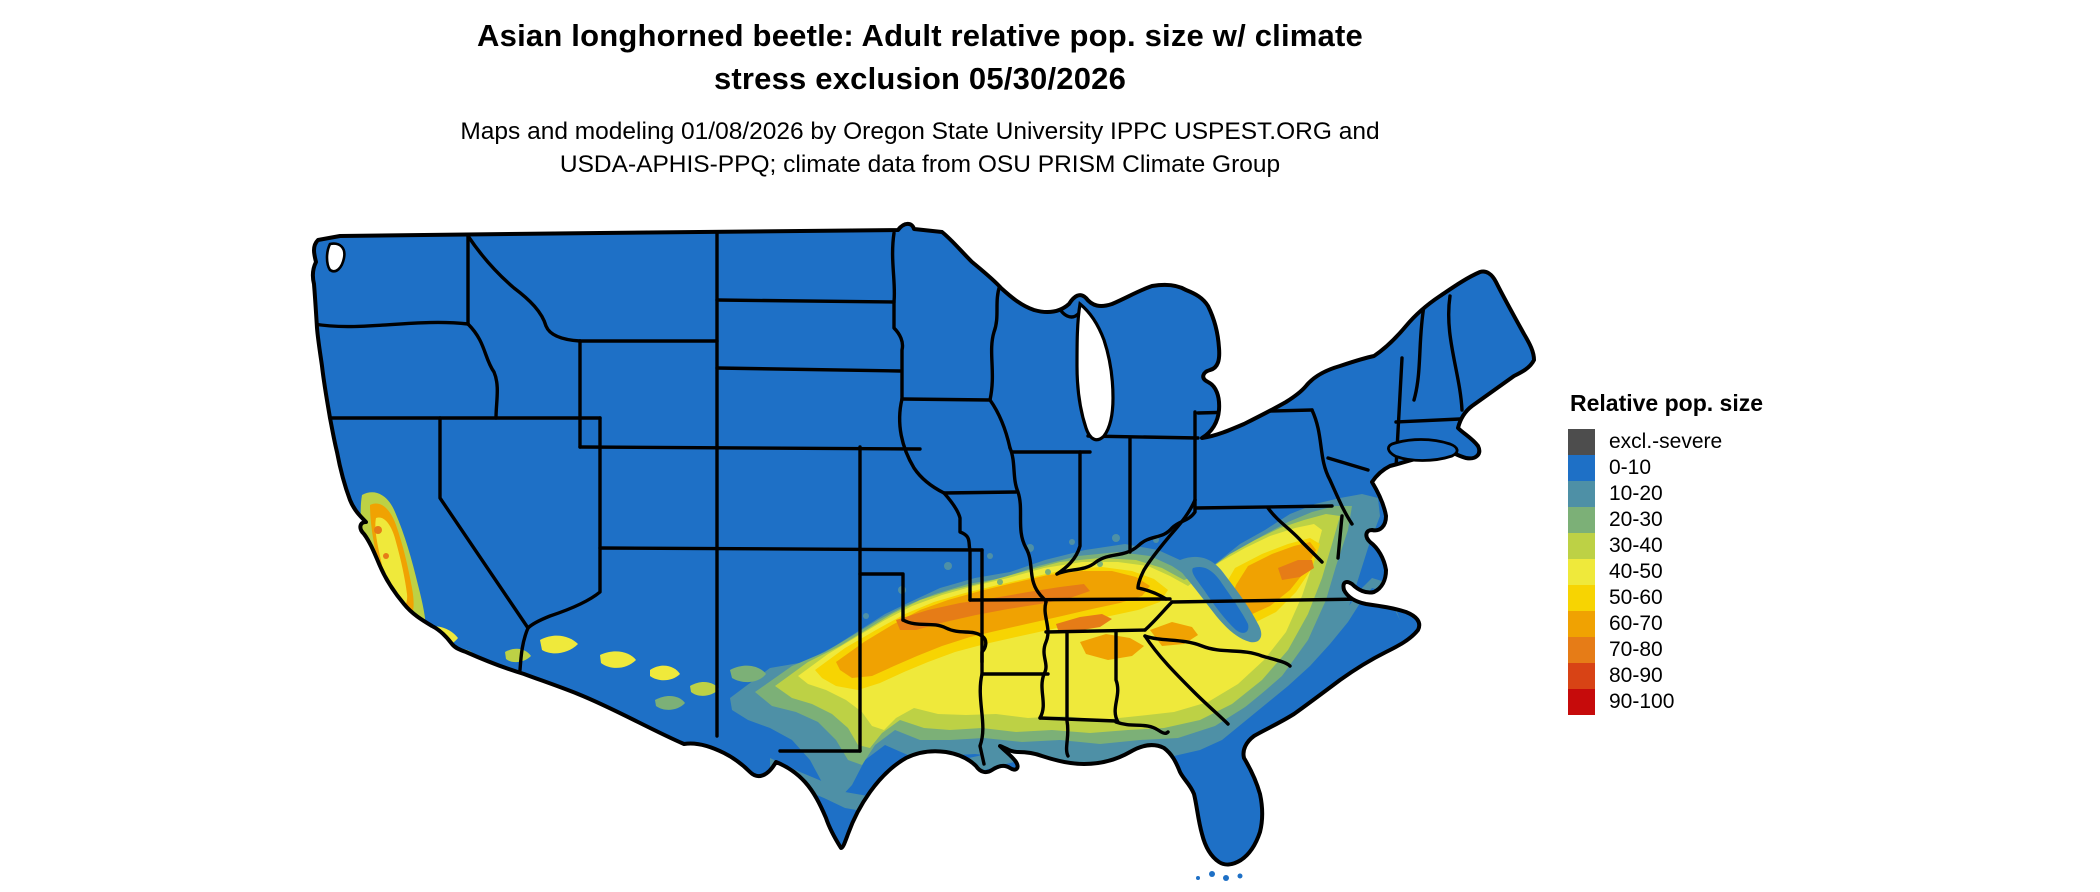 The width and height of the screenshot is (2100, 892). I want to click on legend-row: 60-70, so click(1688, 624).